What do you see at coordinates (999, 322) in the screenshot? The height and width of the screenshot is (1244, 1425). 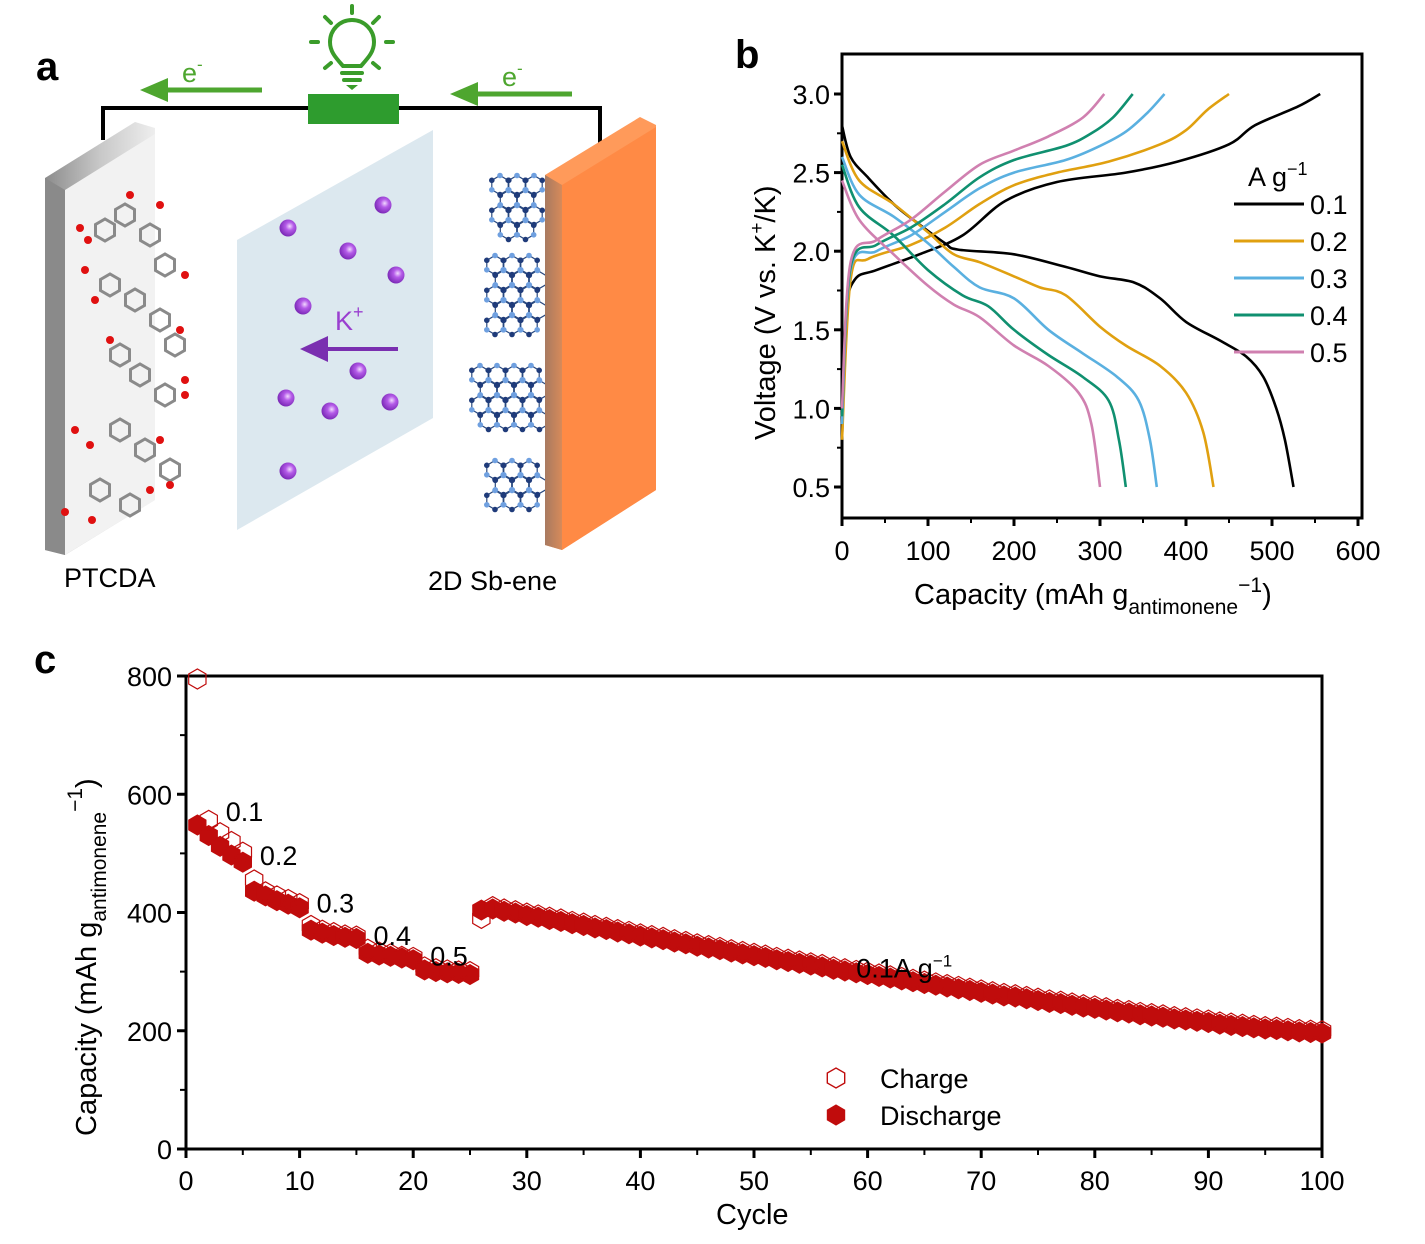 I see `discharge-curve-0.3` at bounding box center [999, 322].